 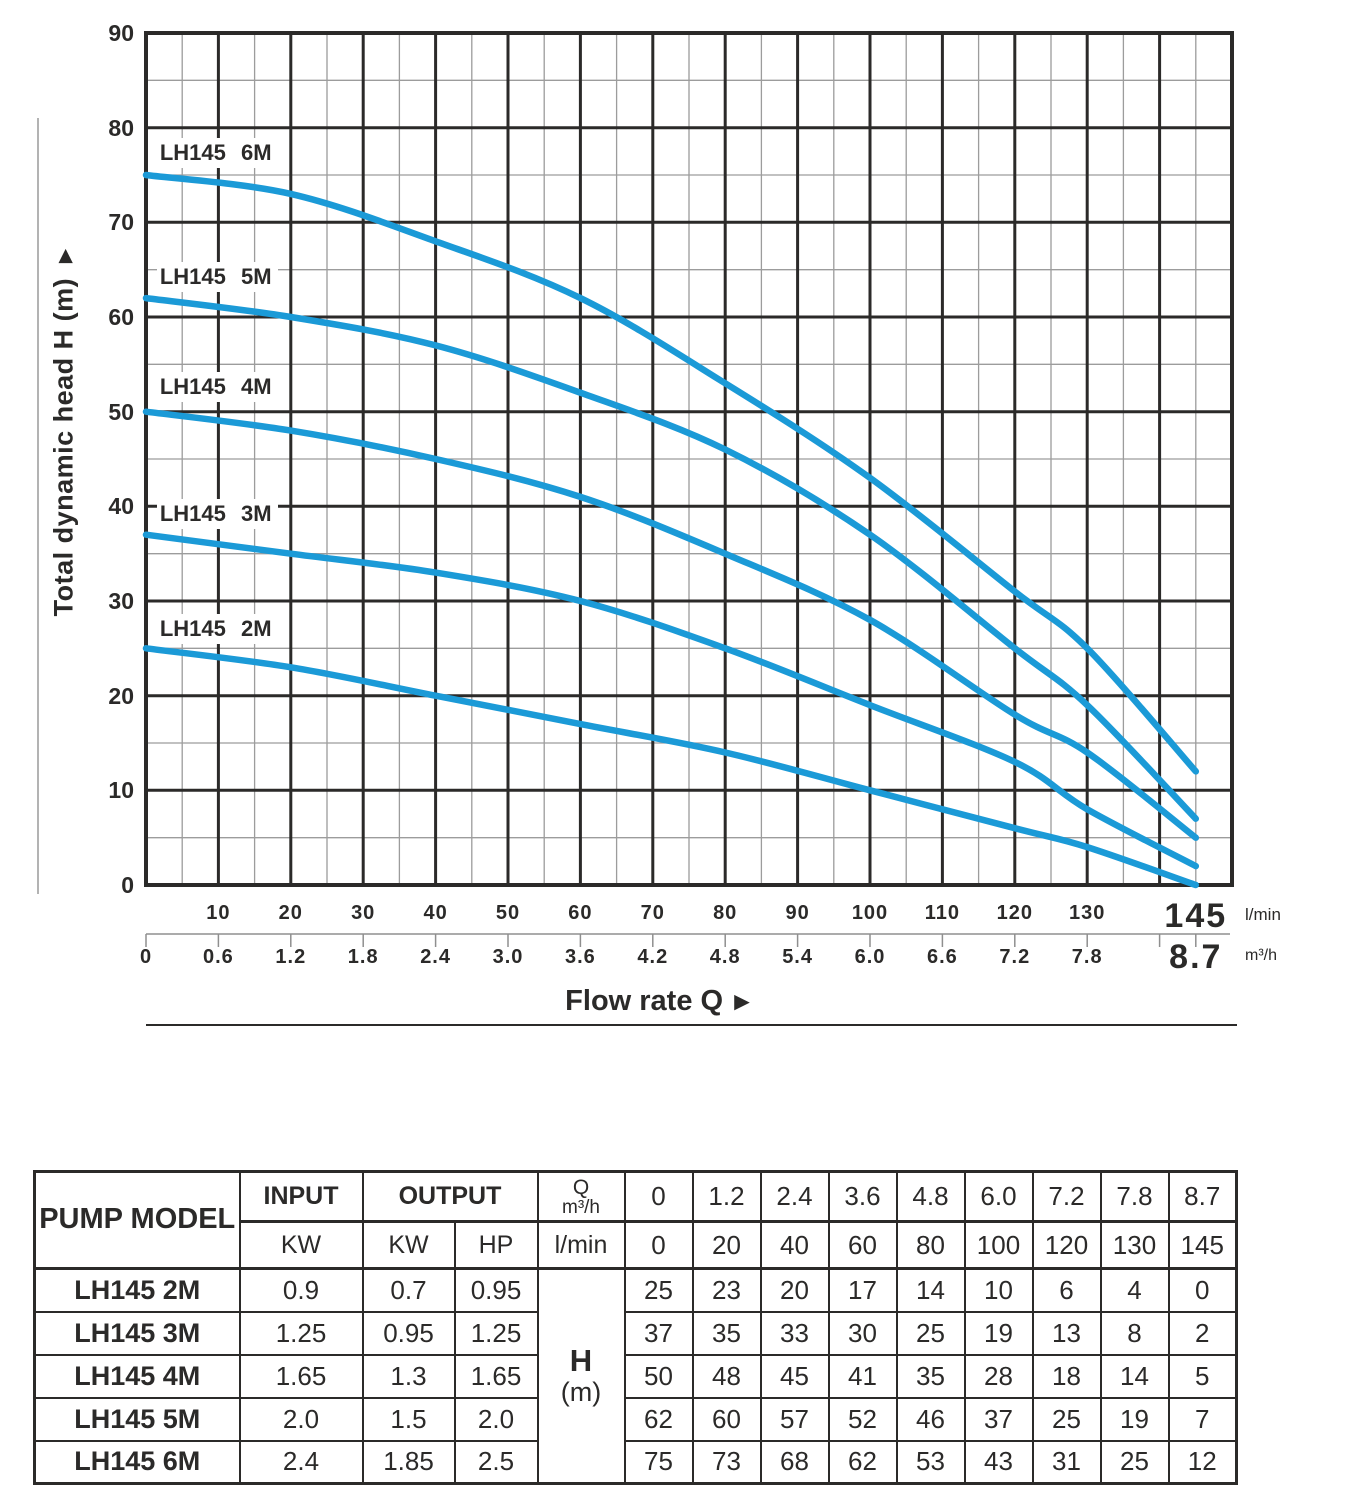 I want to click on table-row: LH145 4M 1.65 1.3 1.65 50 48 45 41 35 28 18 14 5, so click(x=635, y=1376).